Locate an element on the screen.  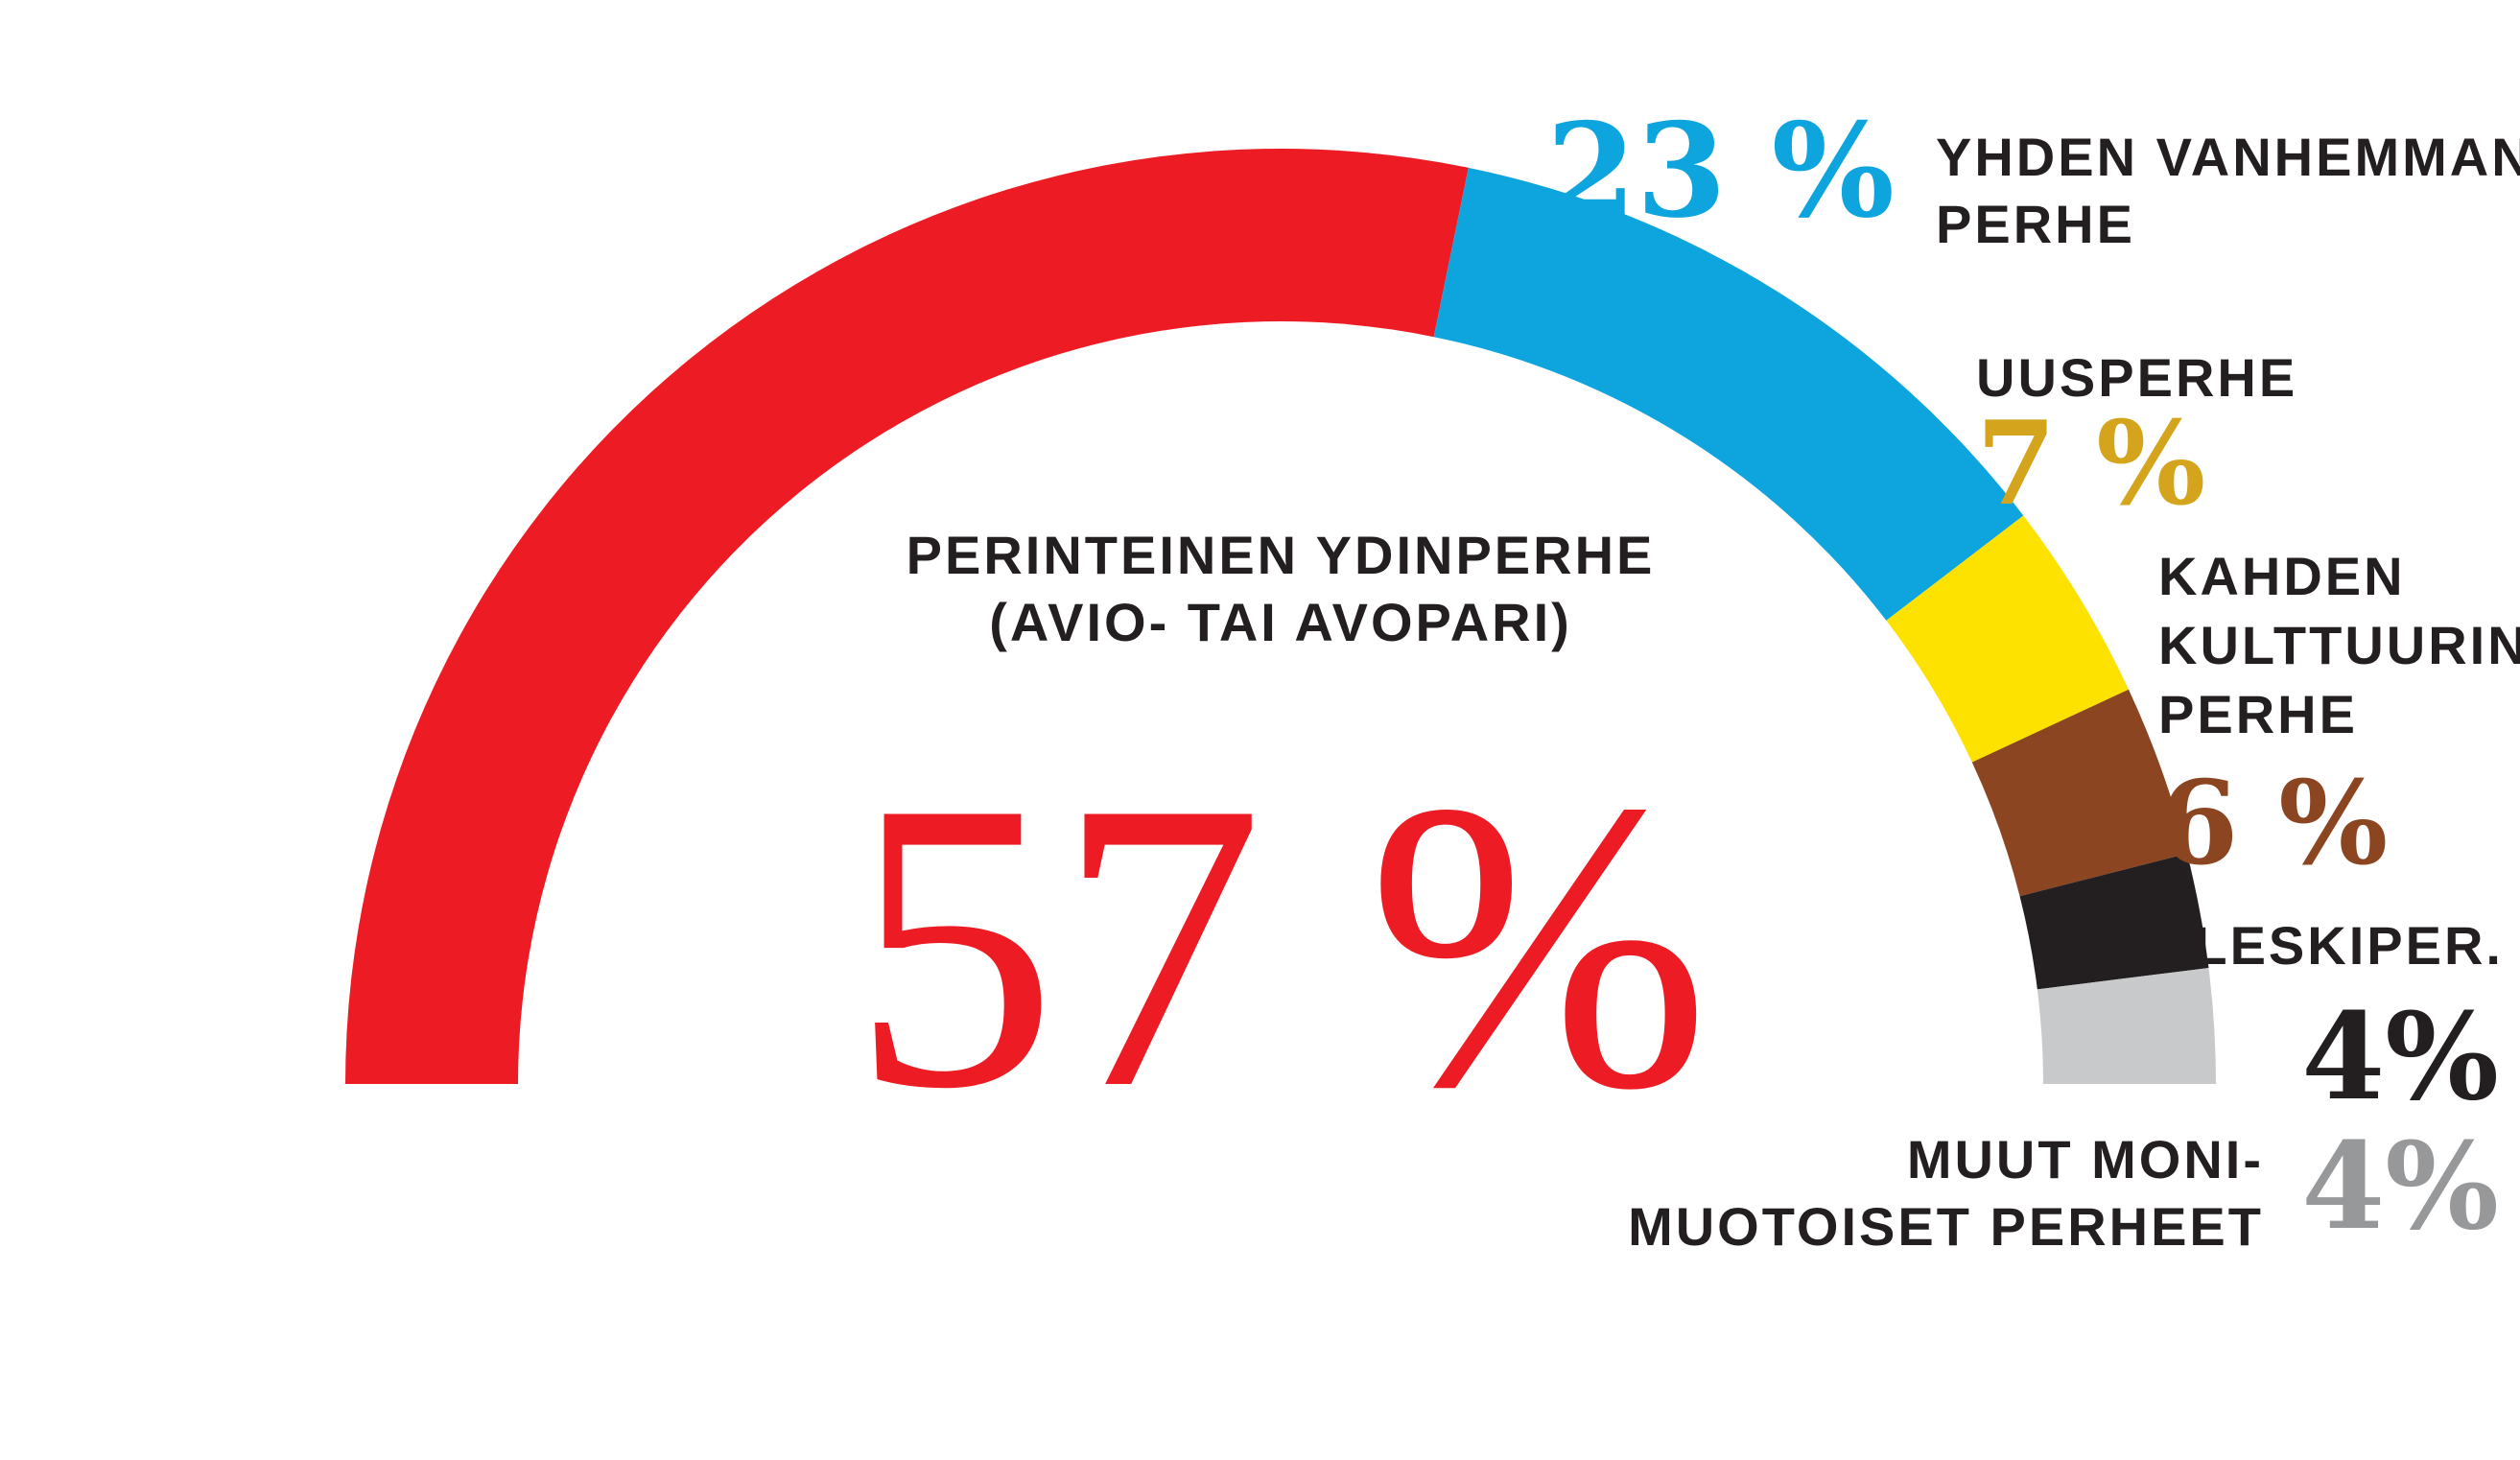
segment-4-label-line-3: PERHE is located at coordinates (2258, 714).